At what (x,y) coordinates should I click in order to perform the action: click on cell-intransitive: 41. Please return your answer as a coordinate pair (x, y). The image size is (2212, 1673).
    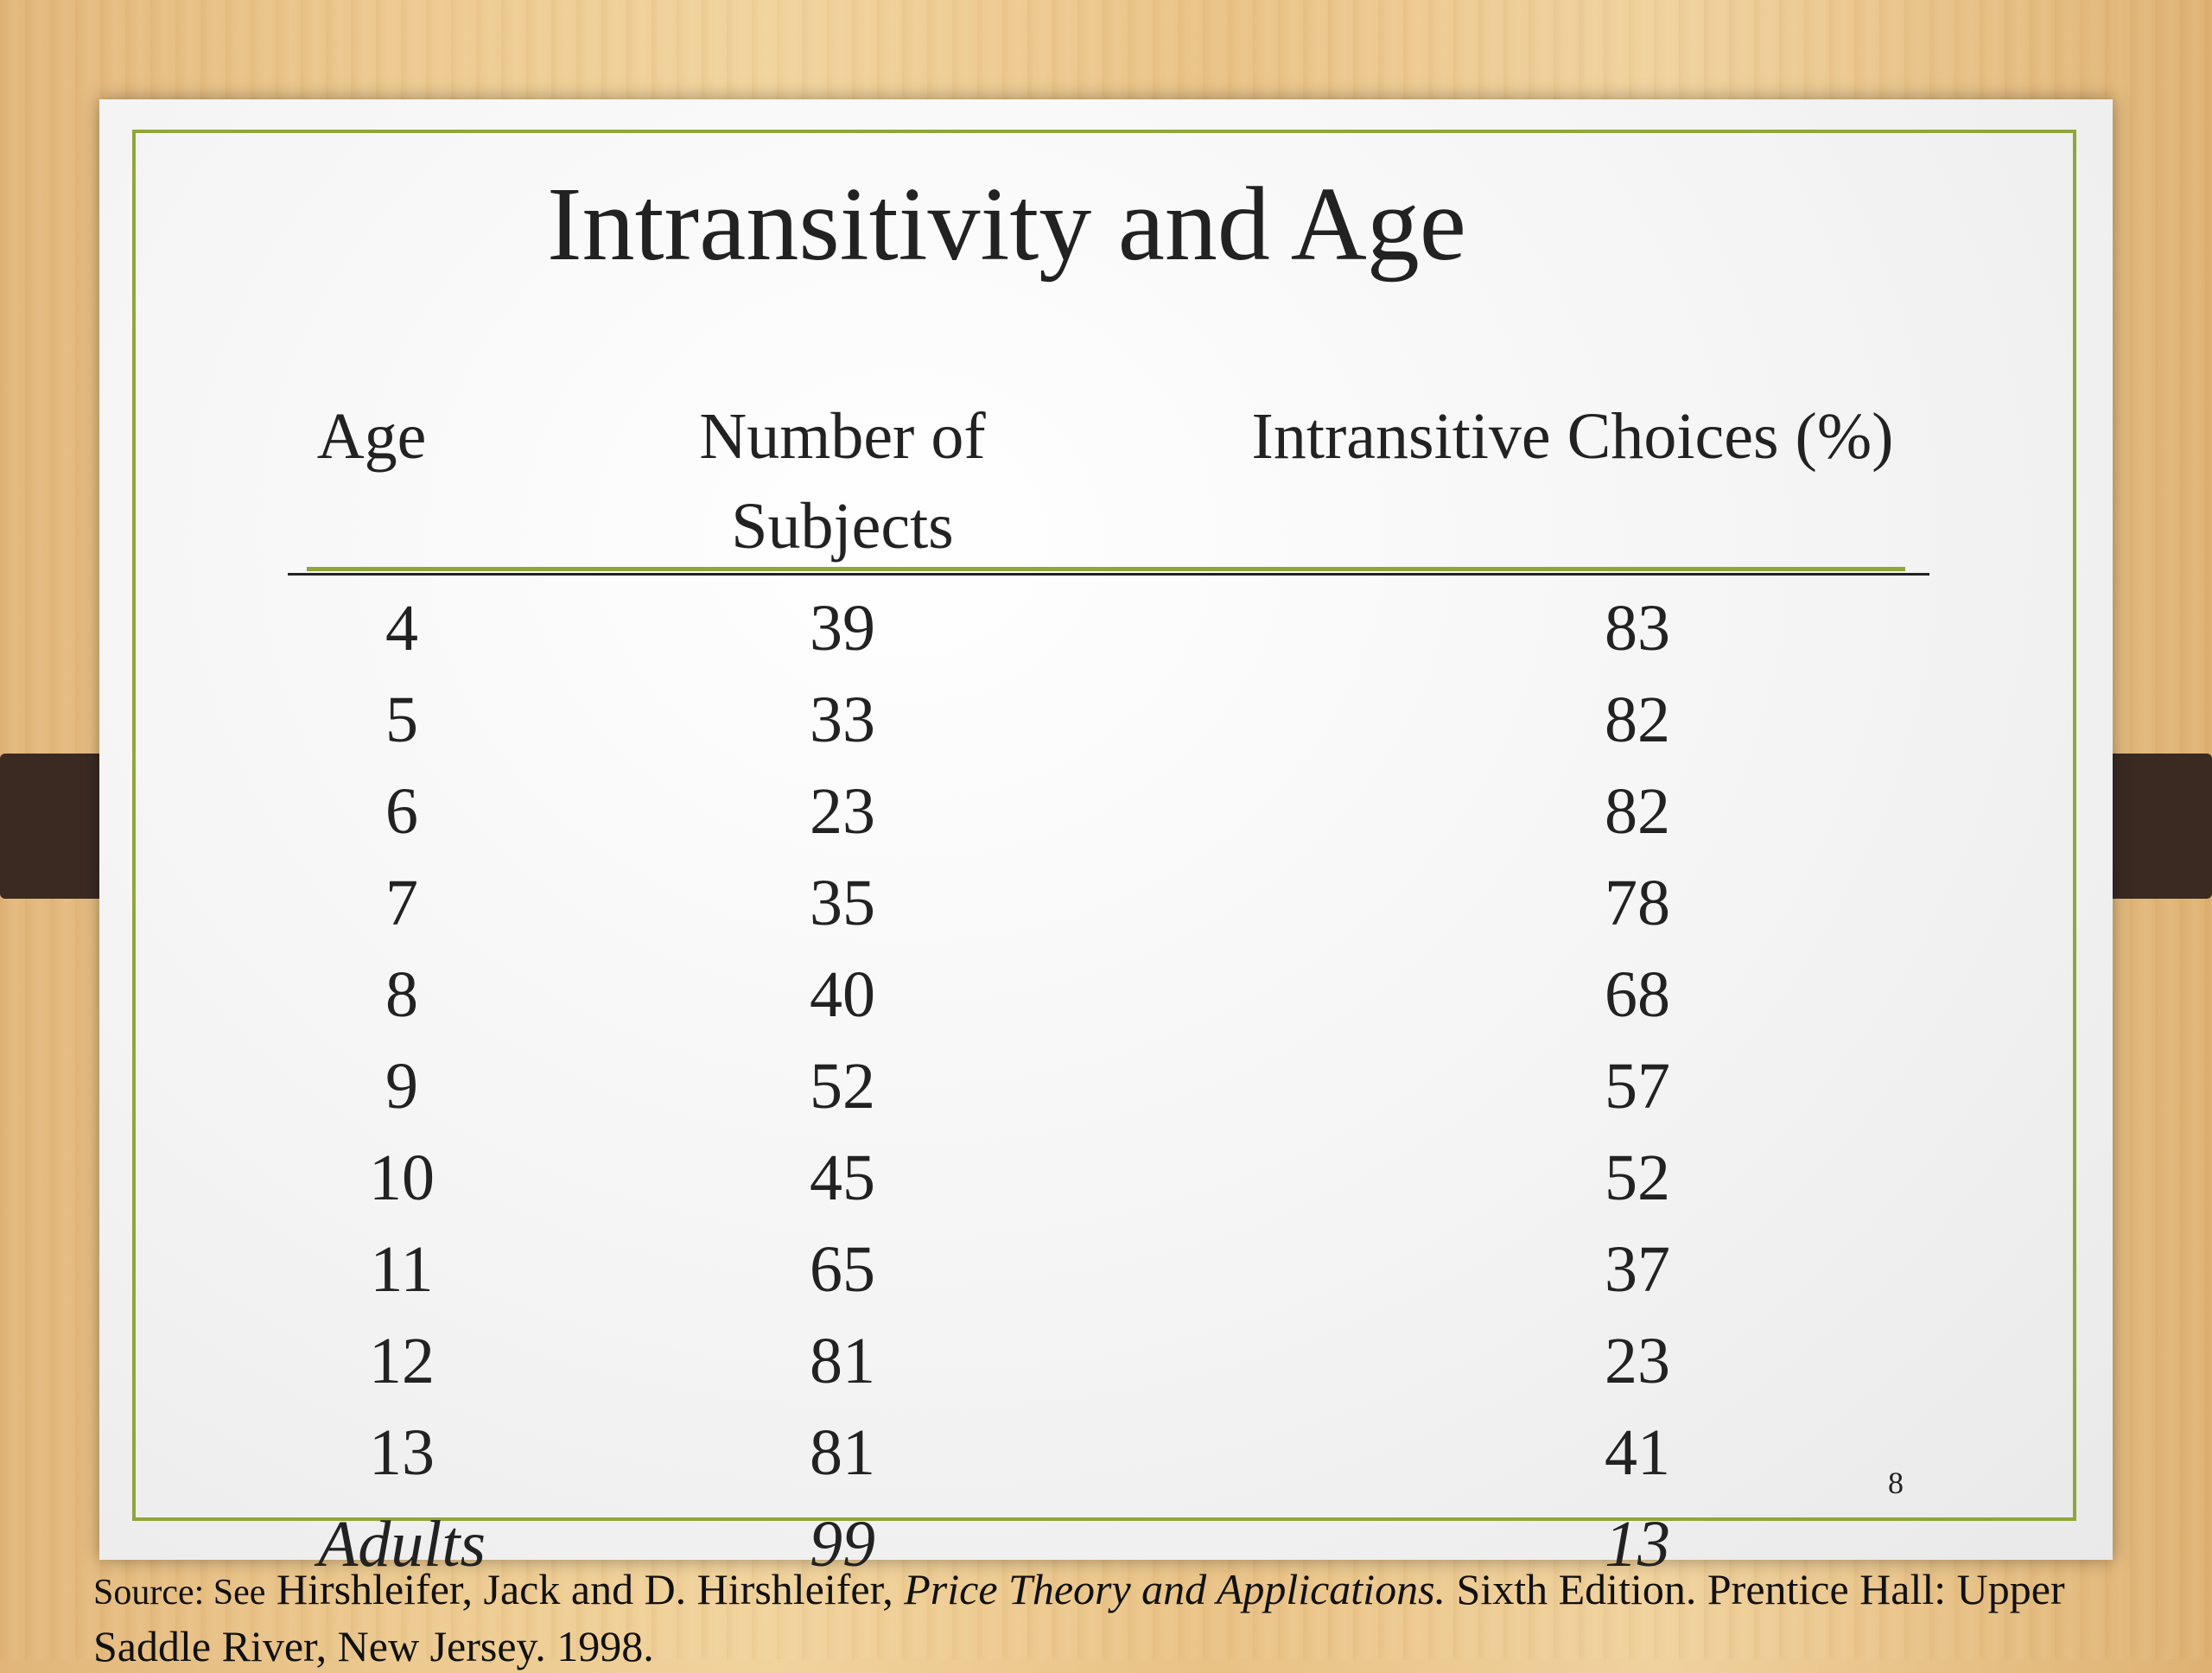
    Looking at the image, I should click on (1637, 1452).